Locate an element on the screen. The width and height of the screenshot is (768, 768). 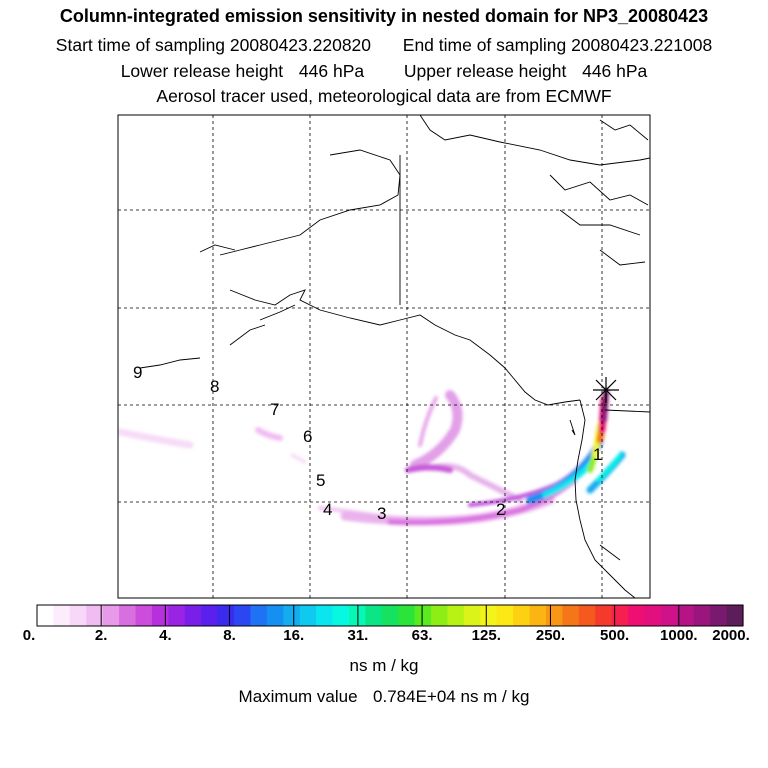
maximum-value-units: ns m / kg is located at coordinates (495, 696).